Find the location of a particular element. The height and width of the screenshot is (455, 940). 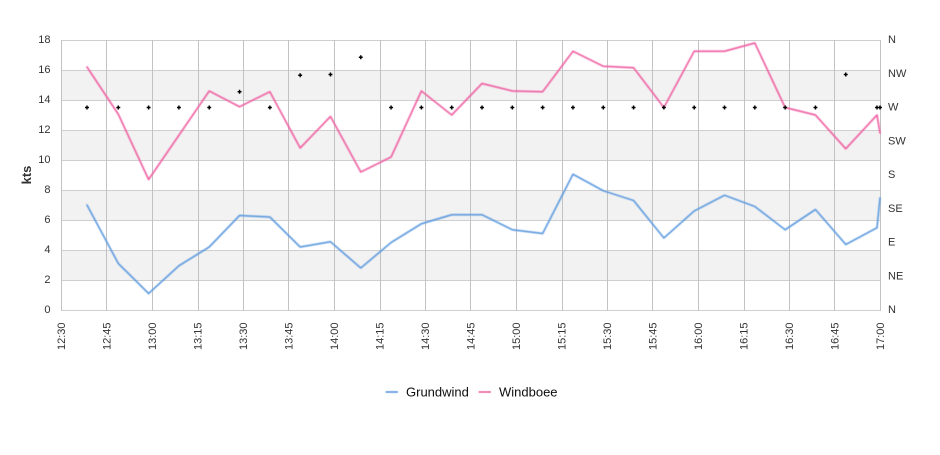

svg-text: 14:30 is located at coordinates (426, 337).